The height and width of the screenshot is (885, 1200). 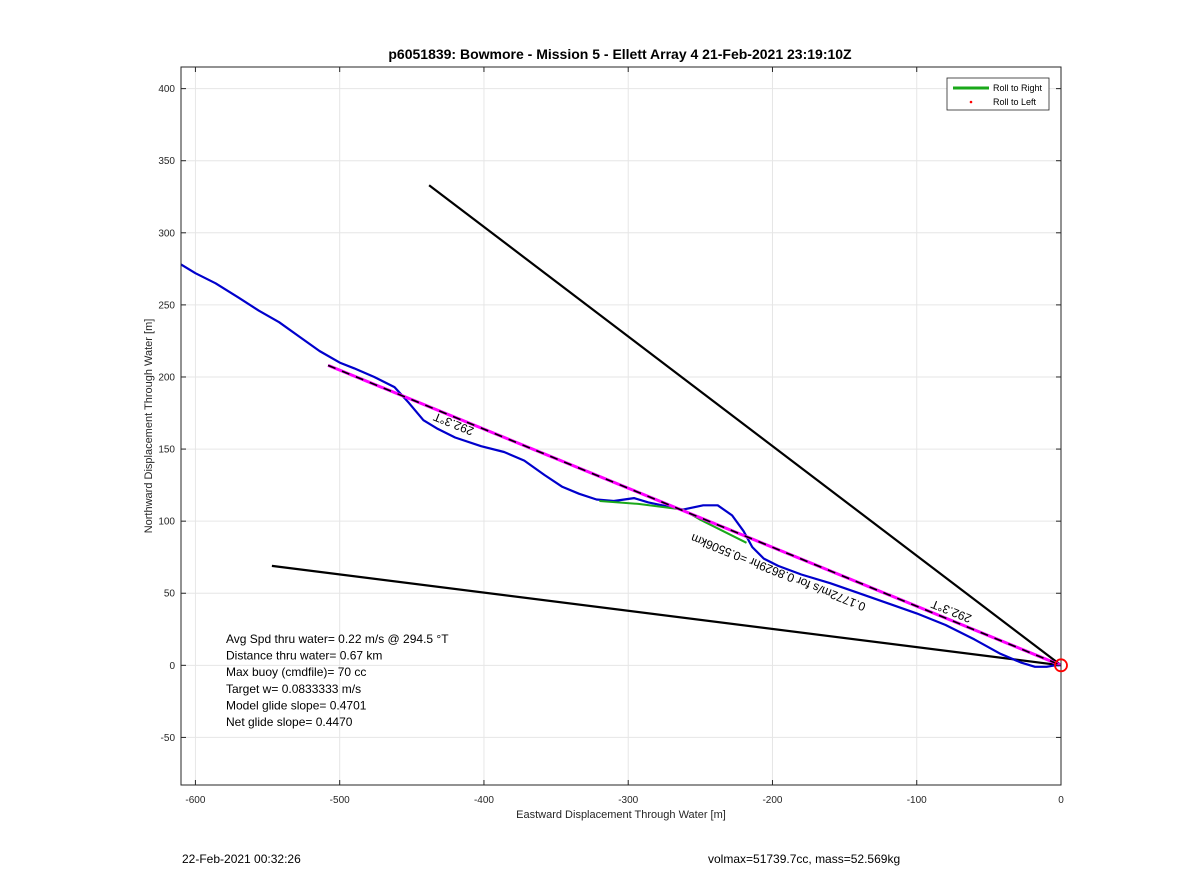 I want to click on y-tick-label: 250, so click(x=166, y=305).